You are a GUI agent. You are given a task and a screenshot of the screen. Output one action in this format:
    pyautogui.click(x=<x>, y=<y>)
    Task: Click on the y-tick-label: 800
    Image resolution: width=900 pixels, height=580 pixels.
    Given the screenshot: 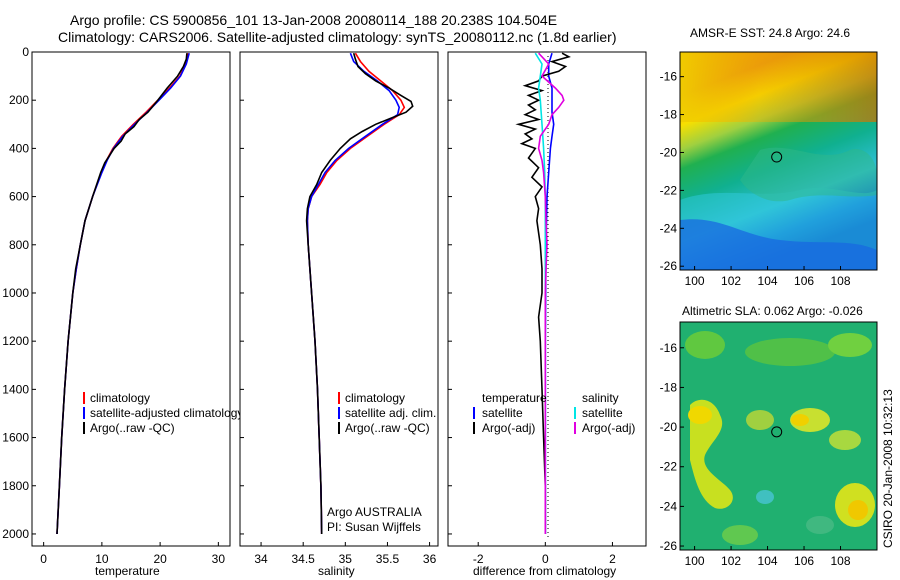 What is the action you would take?
    pyautogui.click(x=19, y=245)
    